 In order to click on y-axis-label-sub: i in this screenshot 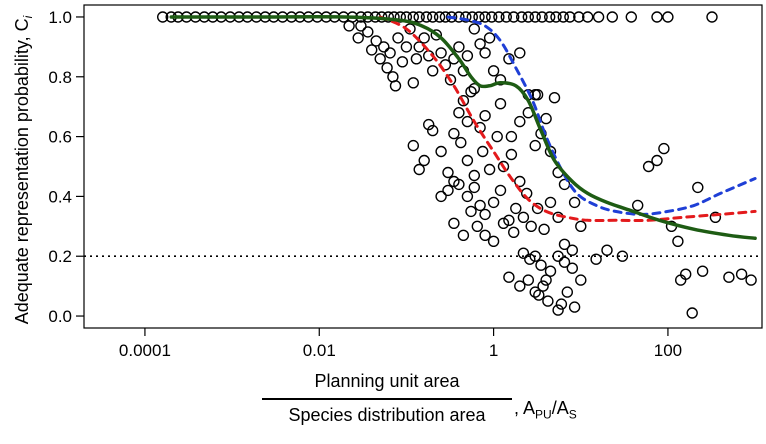, I will do `click(28, 16)`.